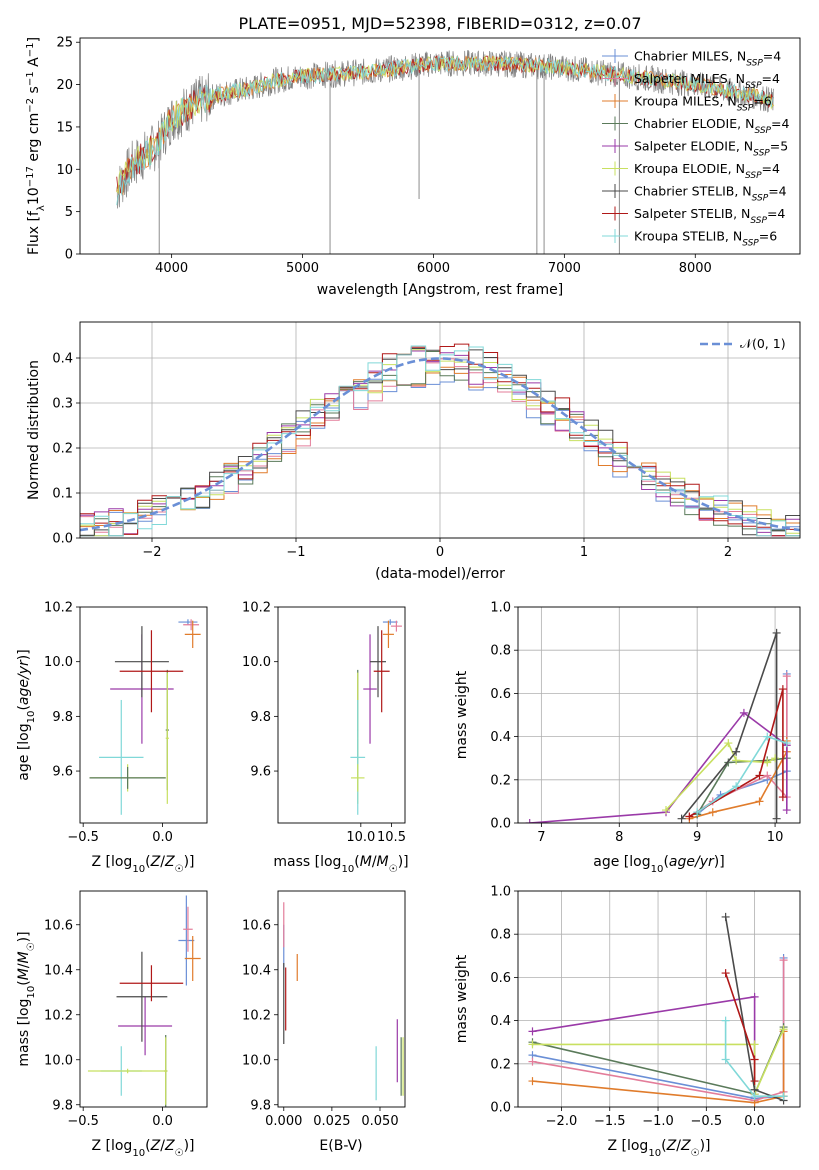 This screenshot has width=819, height=1170. What do you see at coordinates (500, 1064) in the screenshot?
I see `tick-label-y: 0.2` at bounding box center [500, 1064].